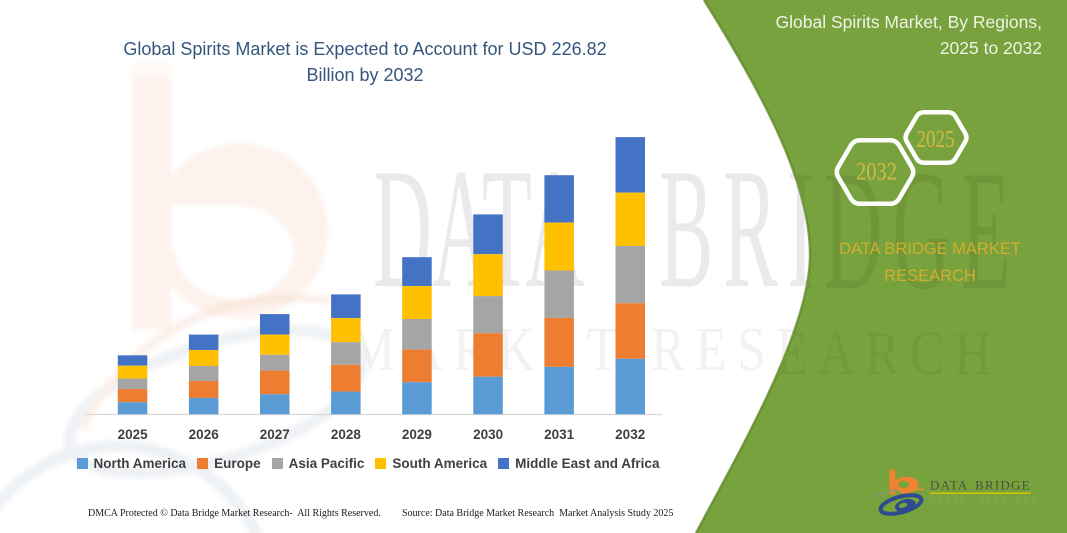  Describe the element at coordinates (204, 434) in the screenshot. I see `svg-text: 2026` at that location.